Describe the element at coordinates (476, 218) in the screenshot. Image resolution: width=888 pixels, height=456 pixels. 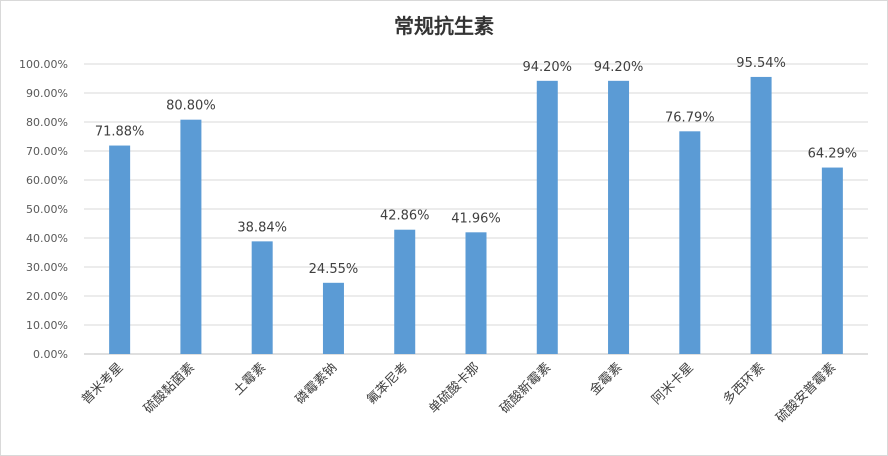
I see `data-label: 41.96%` at that location.